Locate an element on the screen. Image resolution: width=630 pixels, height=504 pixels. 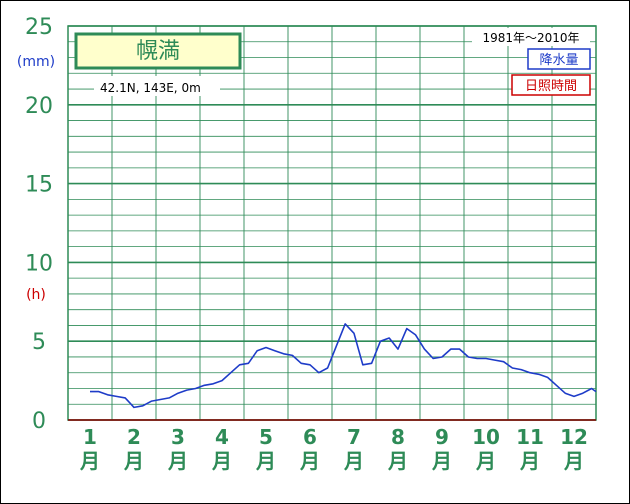
x-tick-label: 3 is located at coordinates (178, 437).